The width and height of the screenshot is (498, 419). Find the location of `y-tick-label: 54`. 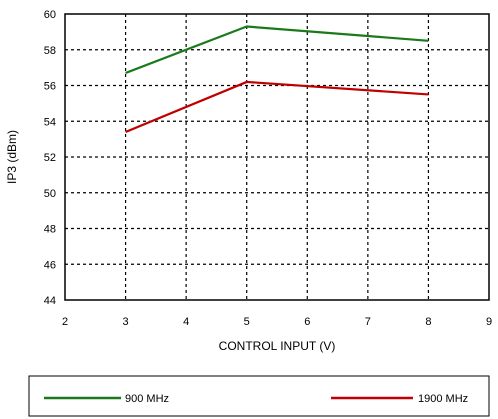

y-tick-label: 54 is located at coordinates (50, 122).